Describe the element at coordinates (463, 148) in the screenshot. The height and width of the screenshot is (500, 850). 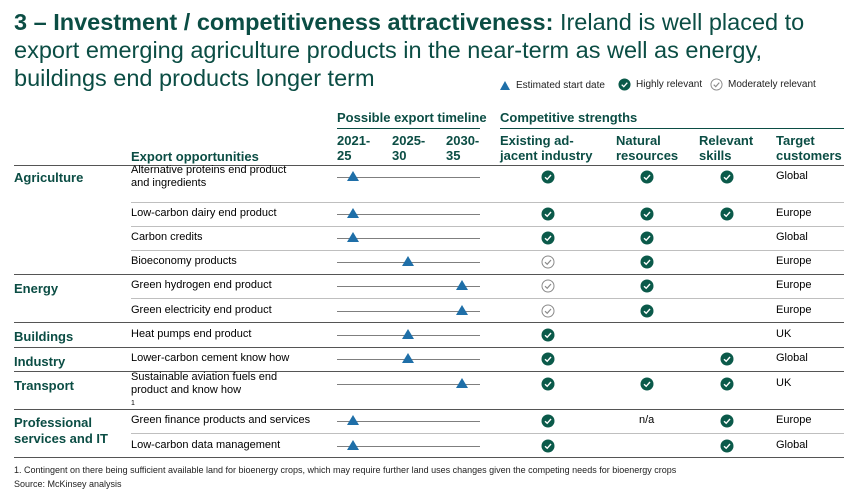
I see `col-2030-header: 2030- 35` at that location.